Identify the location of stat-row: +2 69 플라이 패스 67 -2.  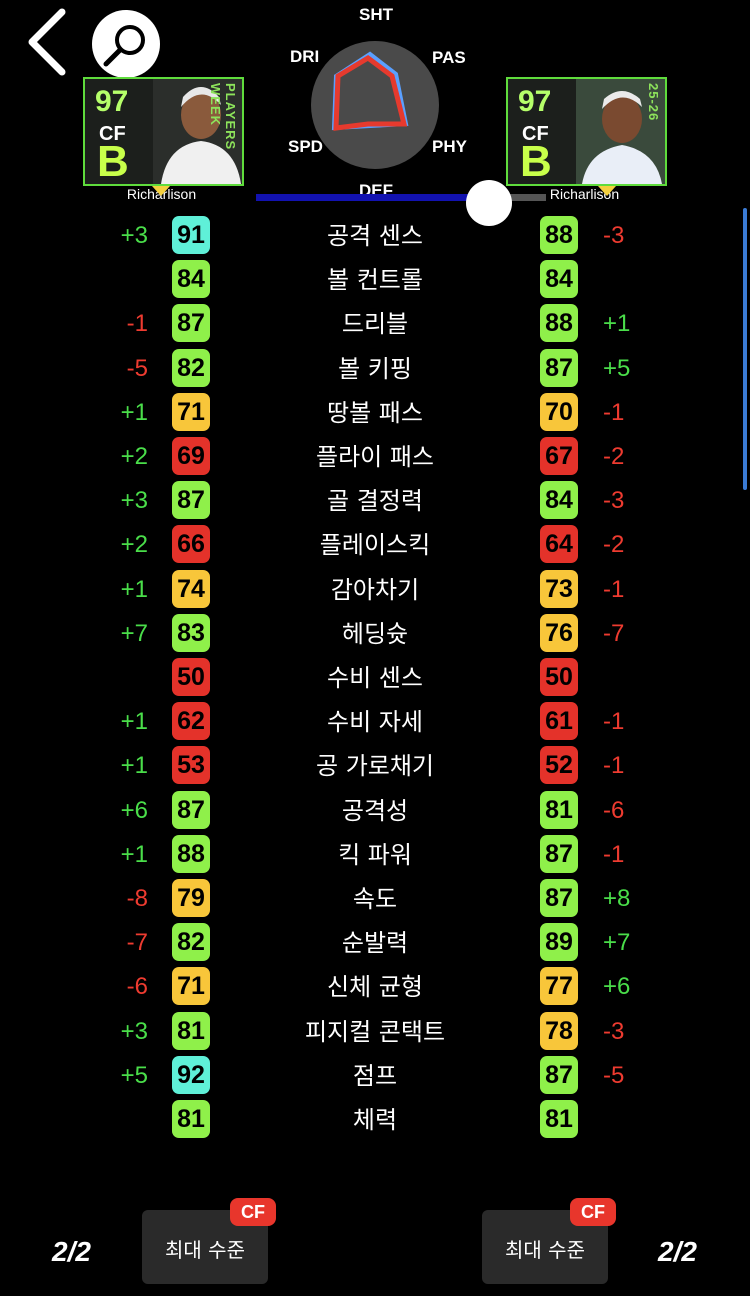
(375, 457).